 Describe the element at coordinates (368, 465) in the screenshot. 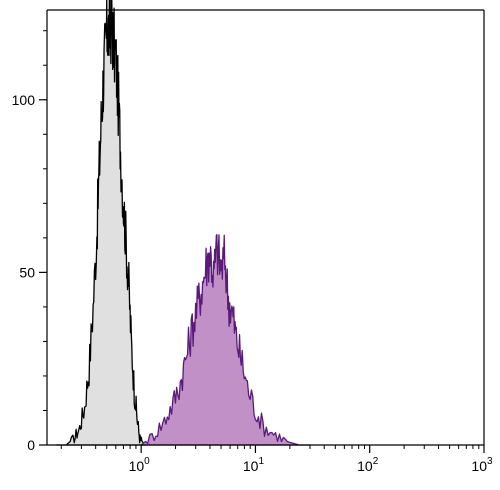

I see `x-tick-label: 10²` at that location.